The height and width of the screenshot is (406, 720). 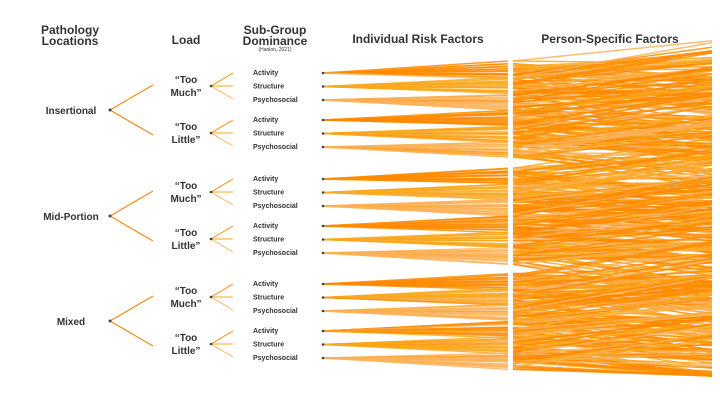 What do you see at coordinates (186, 40) in the screenshot?
I see `header-load: Load` at bounding box center [186, 40].